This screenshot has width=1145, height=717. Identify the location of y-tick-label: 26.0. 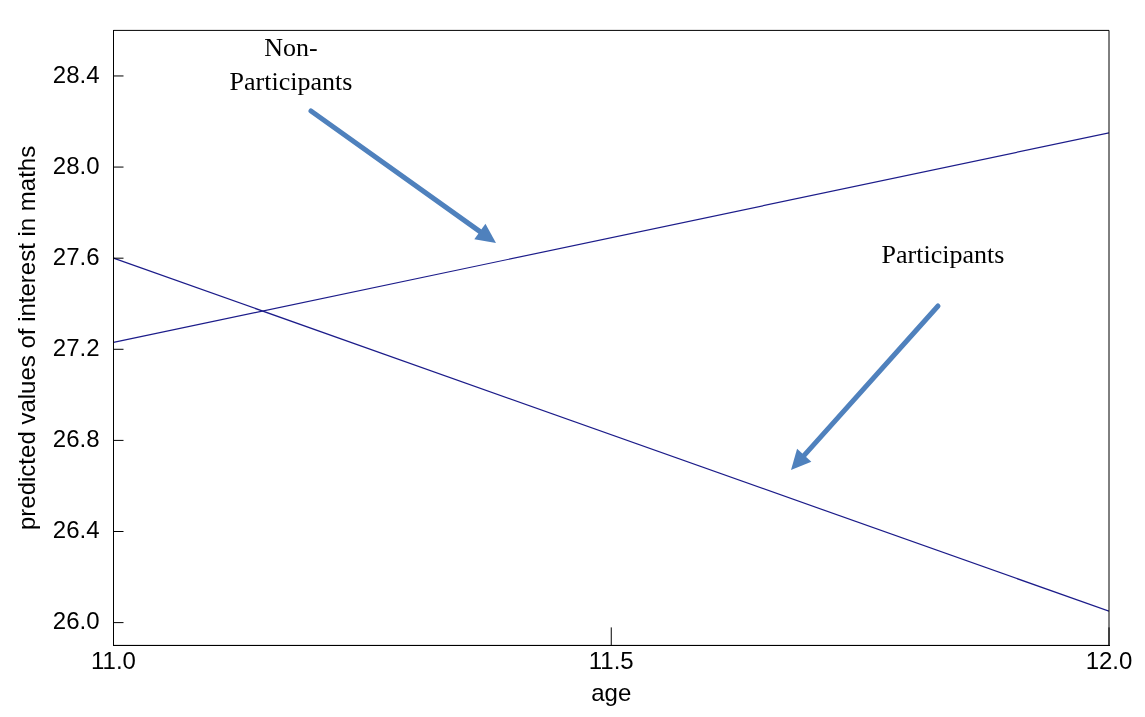
(76, 621).